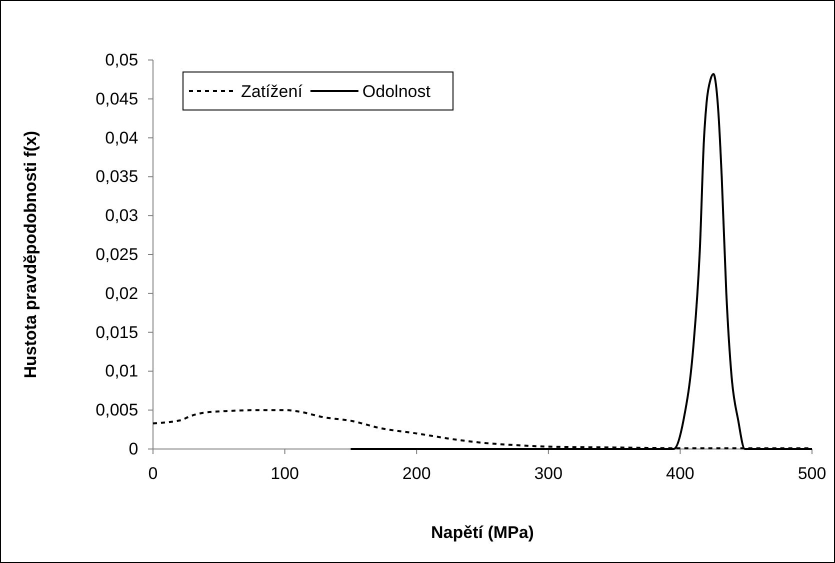  Describe the element at coordinates (121, 371) in the screenshot. I see `y-tick-label: 0,01` at that location.